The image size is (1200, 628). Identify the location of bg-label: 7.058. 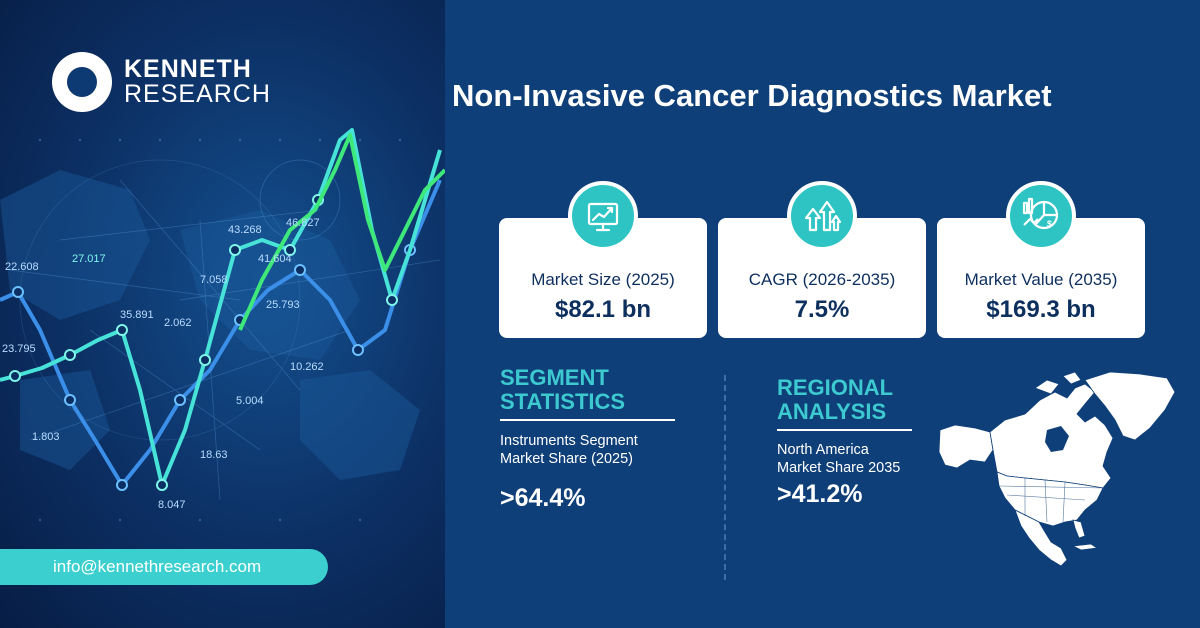
(214, 280).